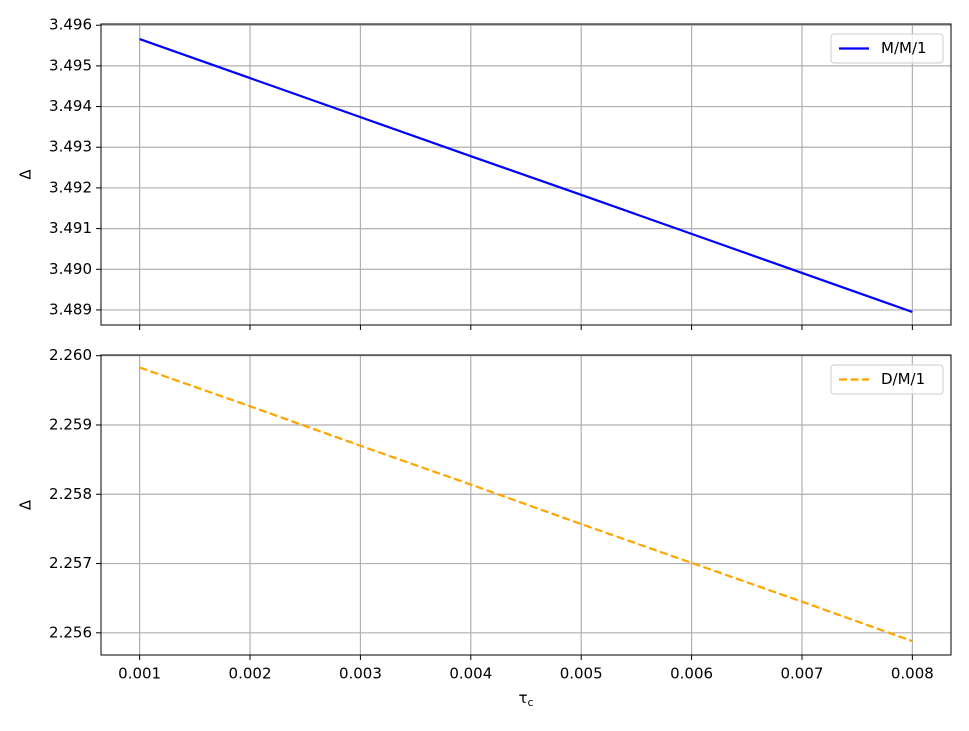 The image size is (969, 731). I want to click on y-tick-label: 3.491, so click(70, 228).